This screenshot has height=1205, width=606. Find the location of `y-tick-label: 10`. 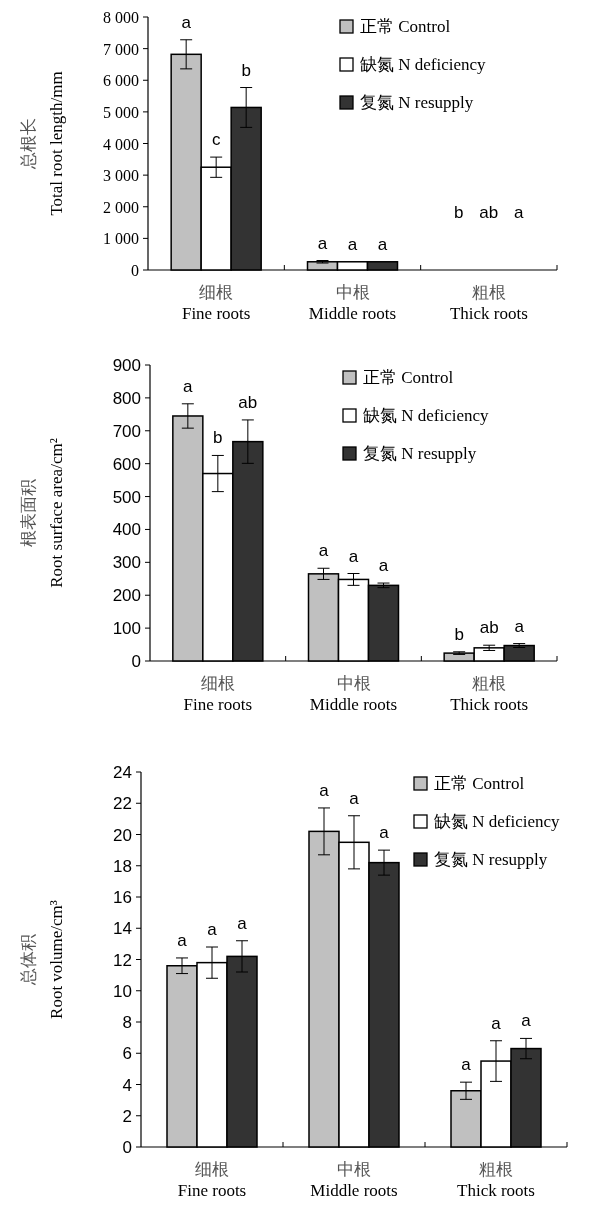

y-tick-label: 10 is located at coordinates (122, 991).